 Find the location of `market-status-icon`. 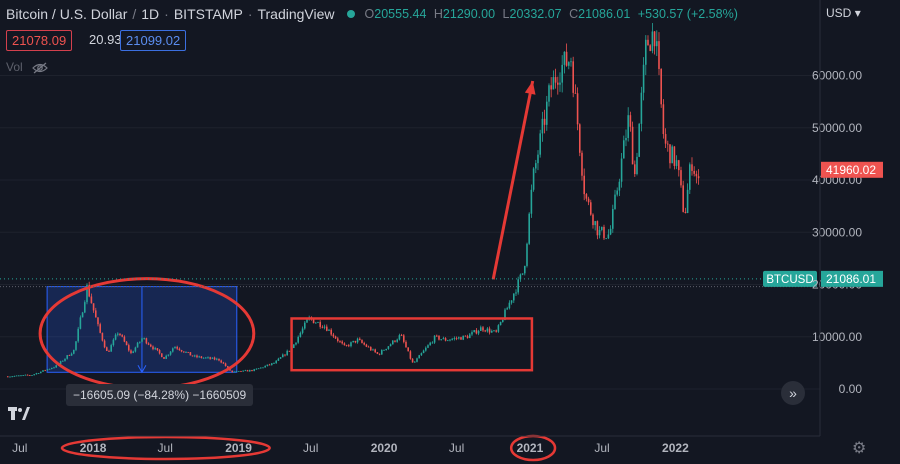

market-status-icon is located at coordinates (350, 14).